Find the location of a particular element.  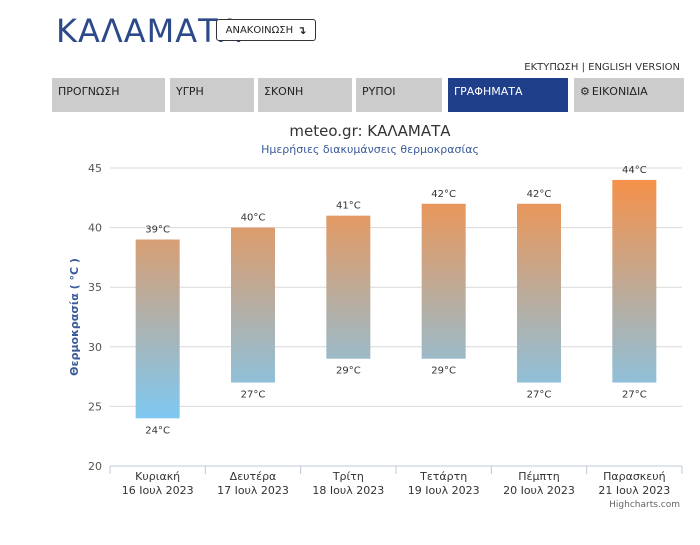

tab-label: ΓΡΑΦΗΜΑΤΑ is located at coordinates (488, 91).